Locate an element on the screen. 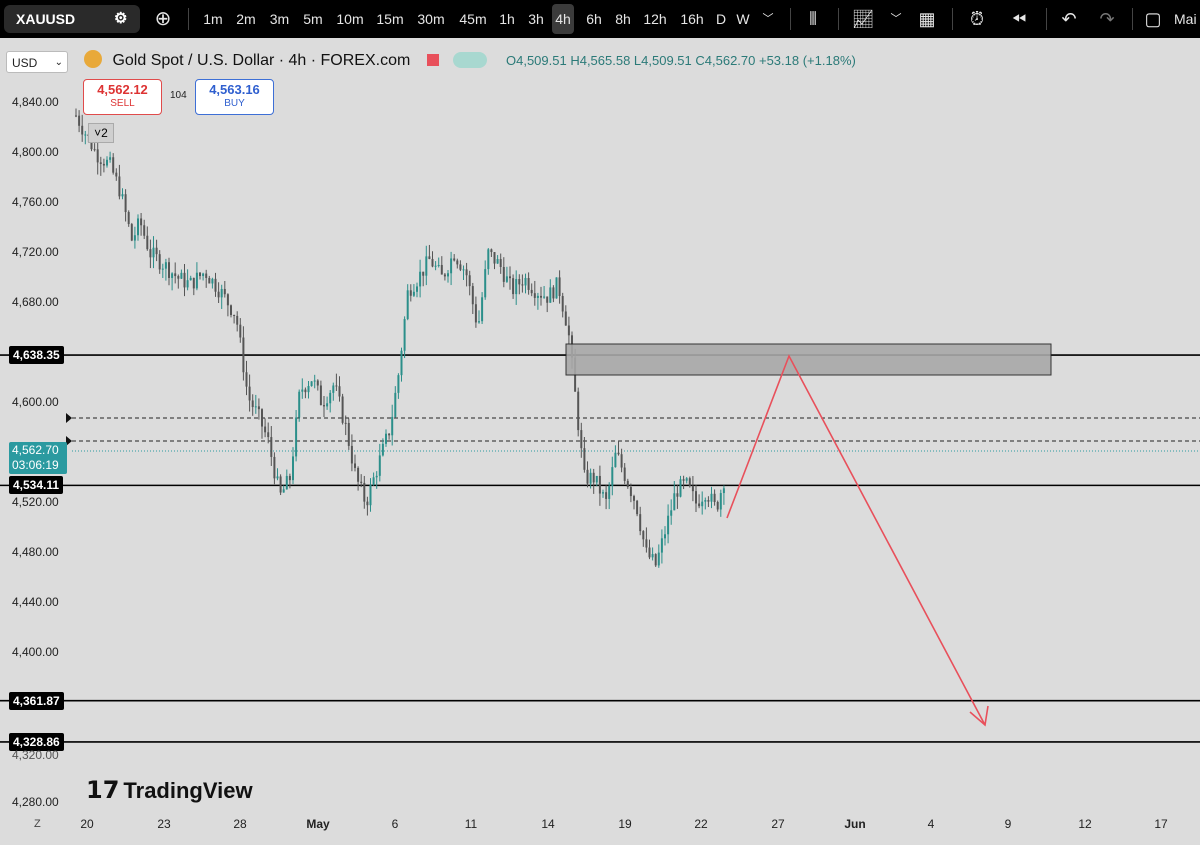  timeframe-3m: 3m is located at coordinates (279, 19).